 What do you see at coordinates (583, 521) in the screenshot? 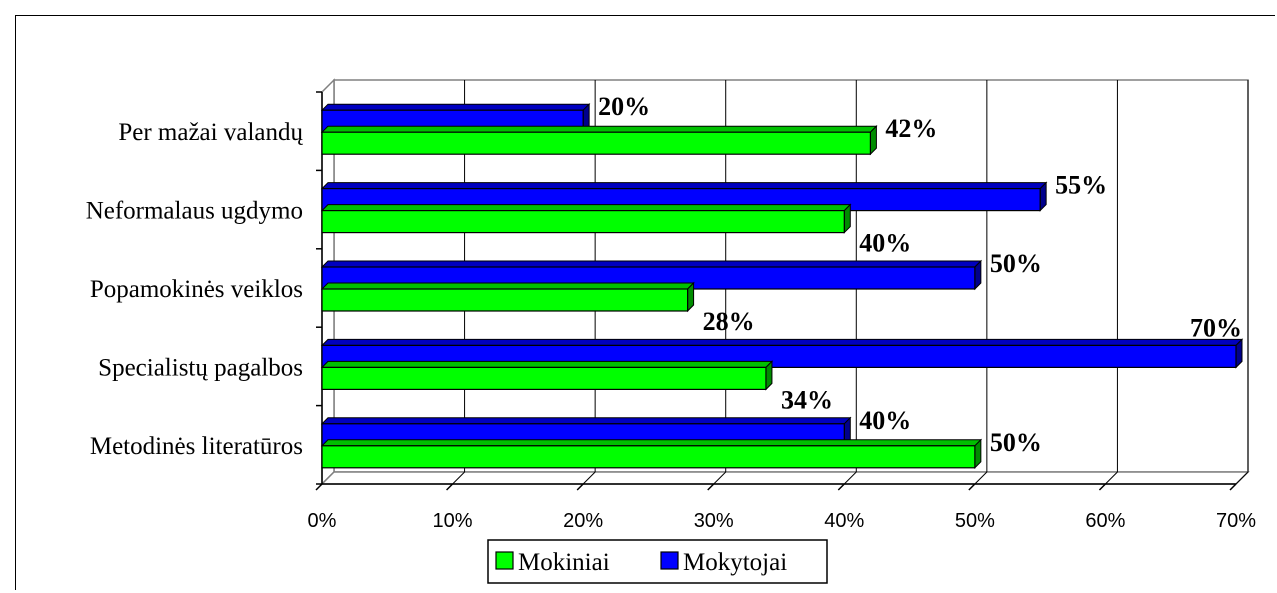
I see `x-tick-label: 20%` at bounding box center [583, 521].